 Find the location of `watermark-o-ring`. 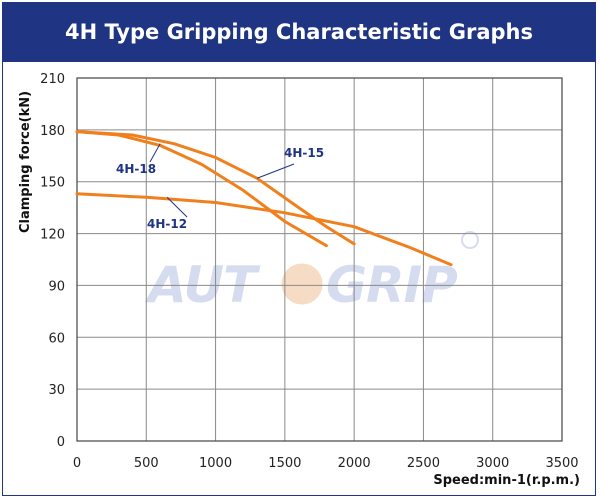

watermark-o-ring is located at coordinates (302, 284).